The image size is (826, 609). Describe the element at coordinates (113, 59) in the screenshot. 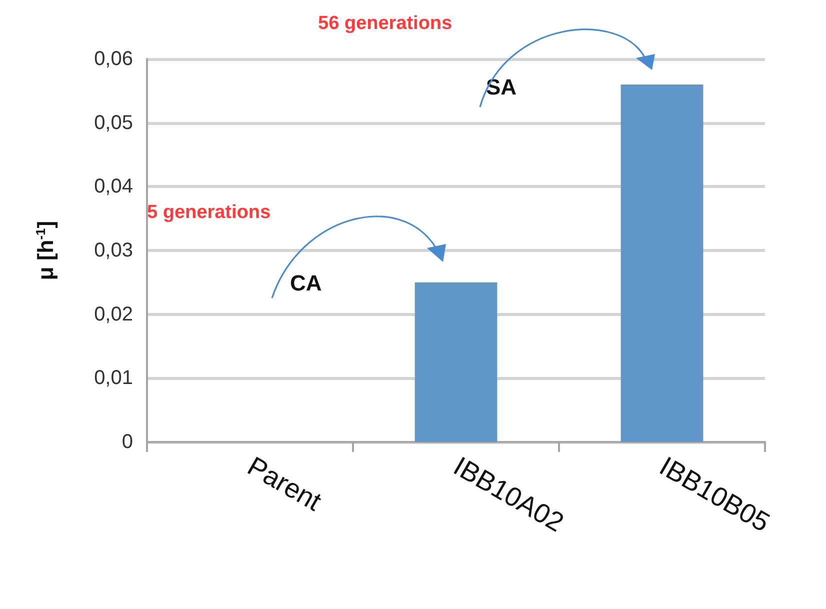

I see `y-tick-label: 0,06` at that location.